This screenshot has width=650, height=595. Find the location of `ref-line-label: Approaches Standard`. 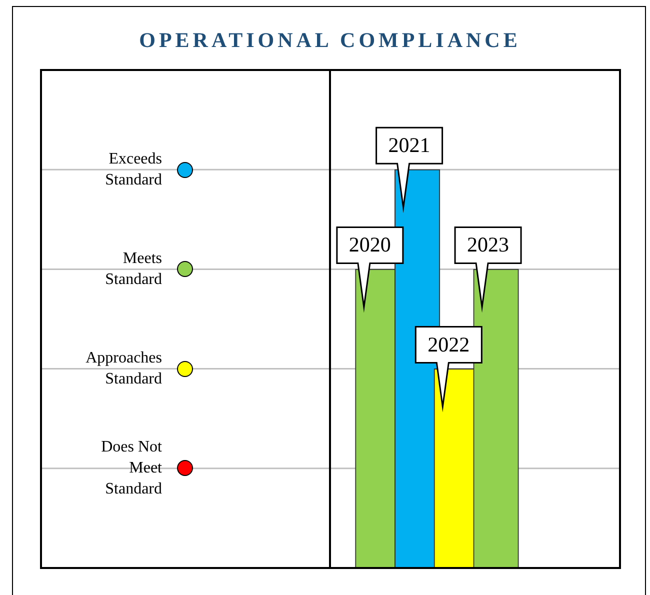

ref-line-label: Approaches Standard is located at coordinates (124, 369).